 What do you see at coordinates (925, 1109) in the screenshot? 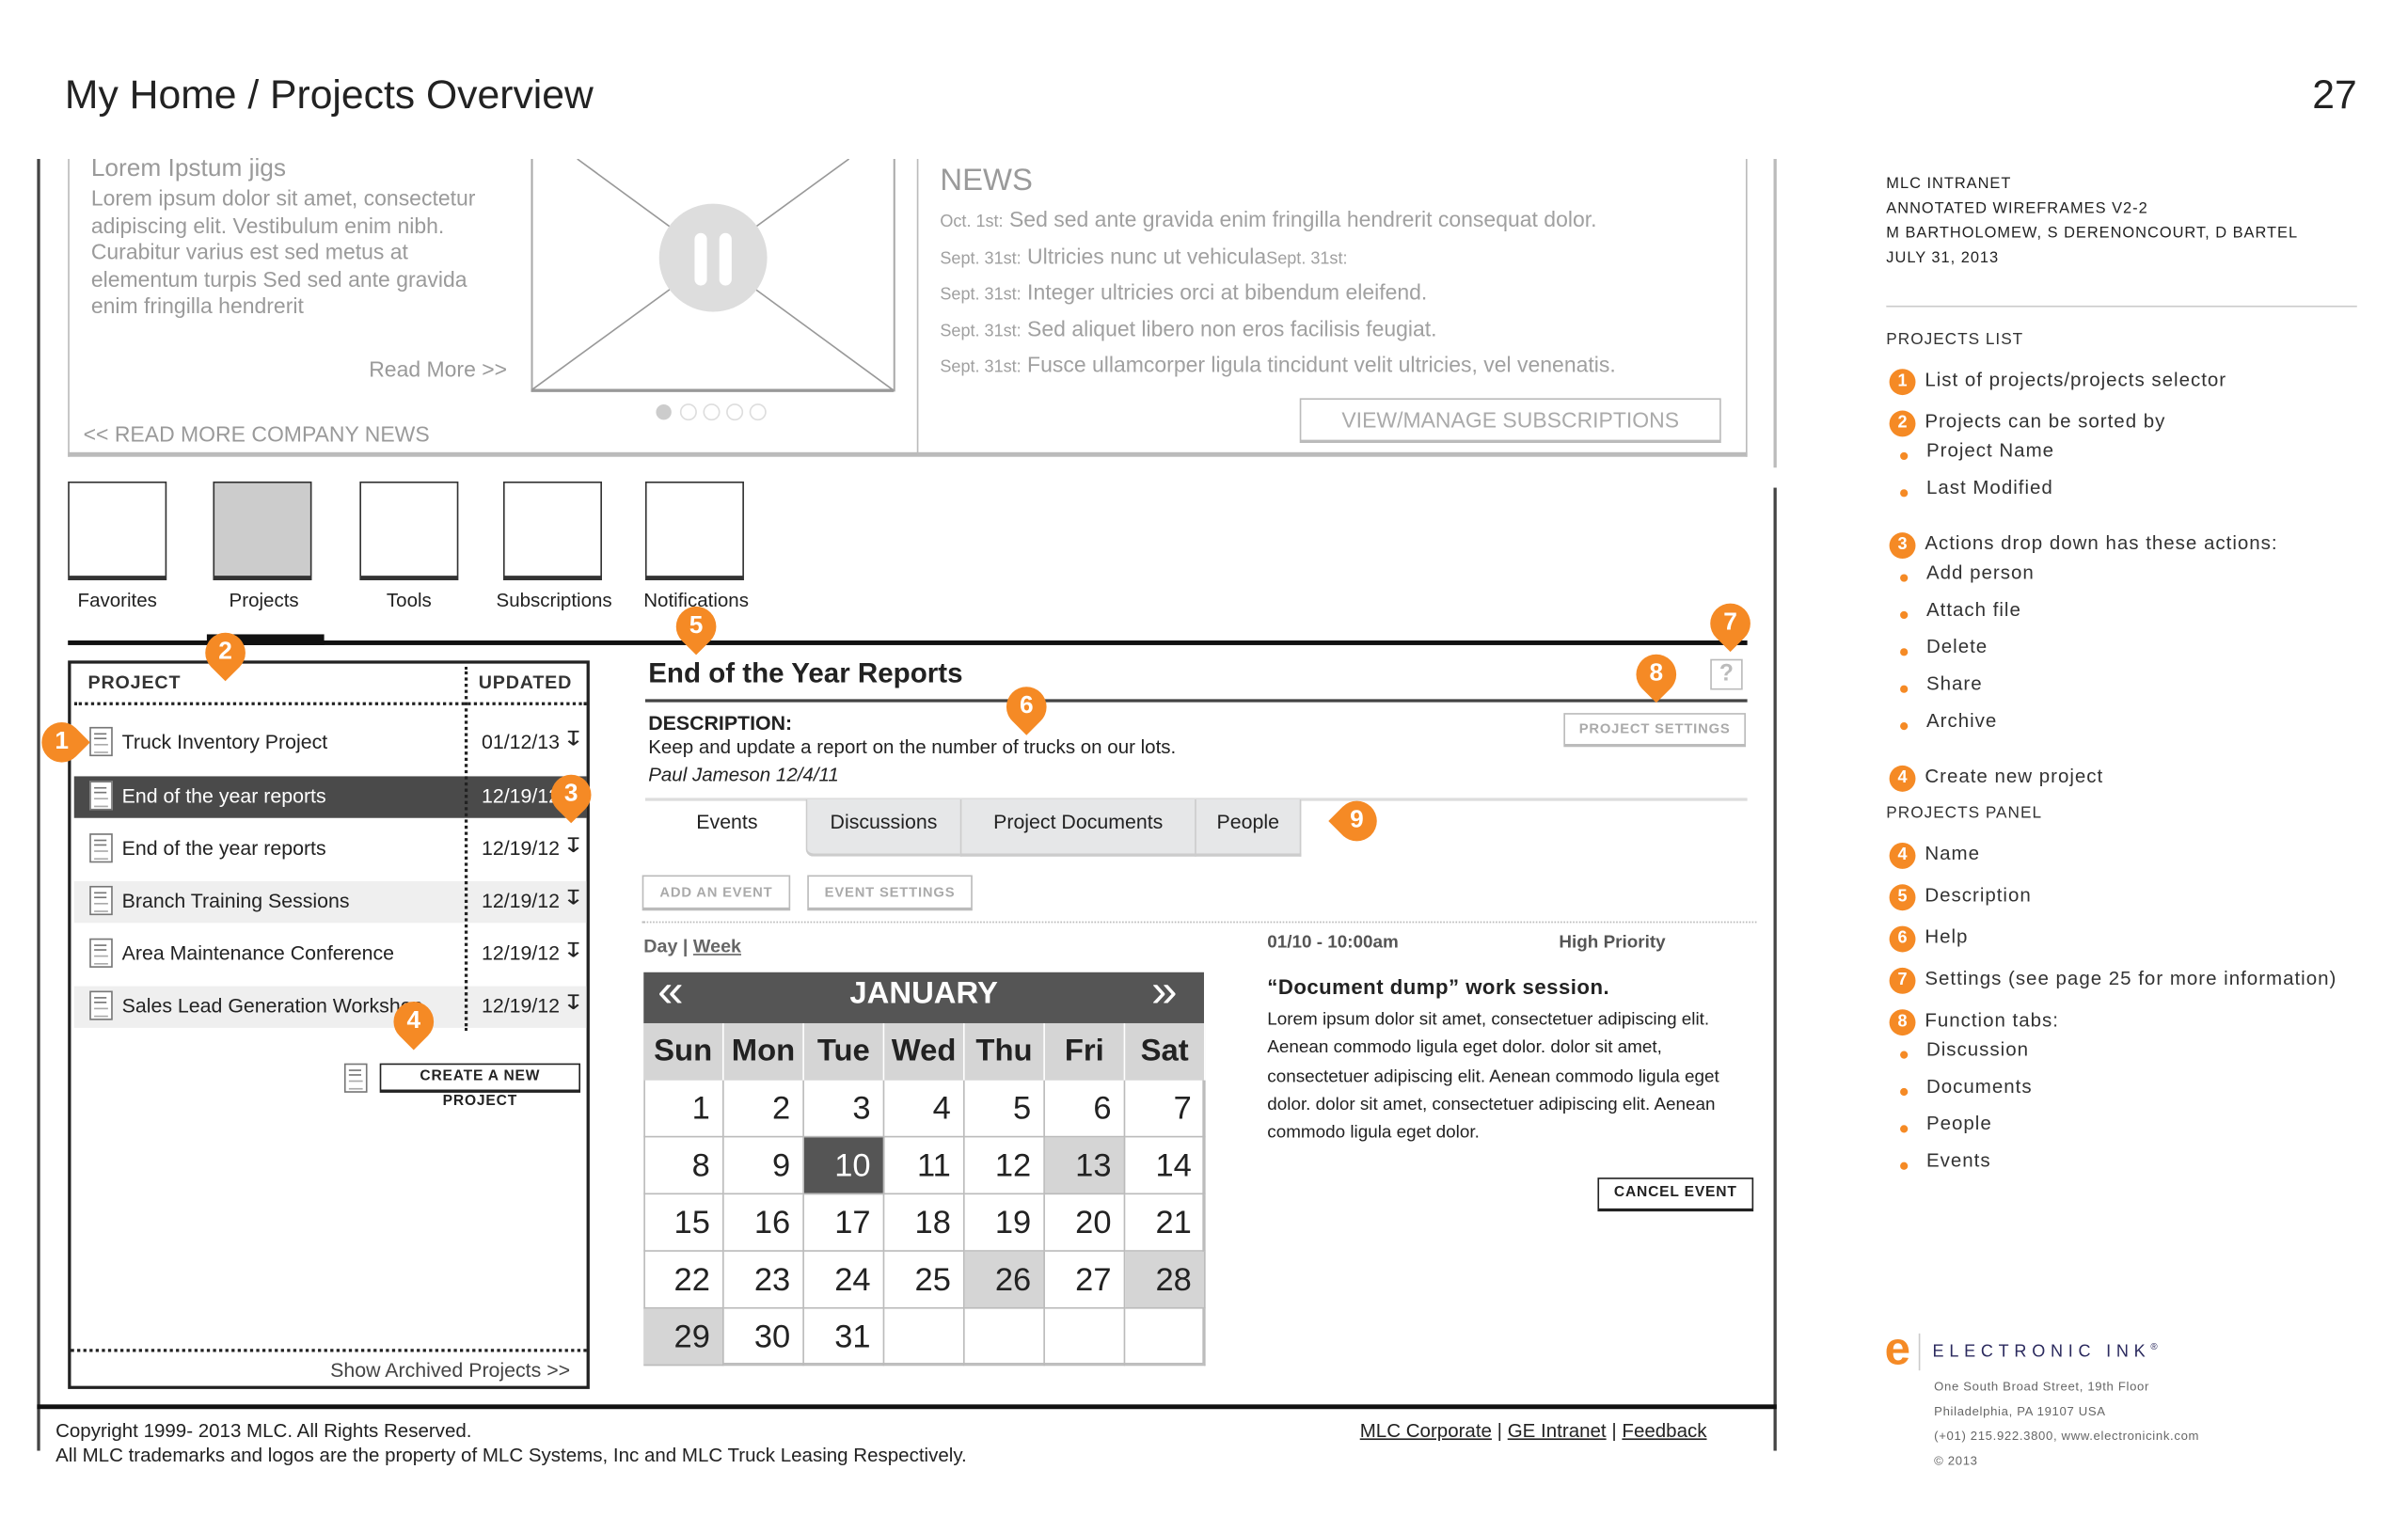
I see `calendar-date: 4` at bounding box center [925, 1109].